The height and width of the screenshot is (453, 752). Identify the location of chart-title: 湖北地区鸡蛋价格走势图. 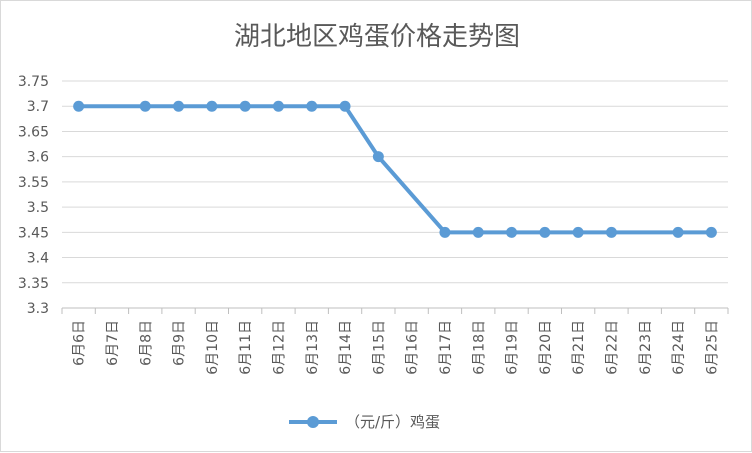
(377, 37).